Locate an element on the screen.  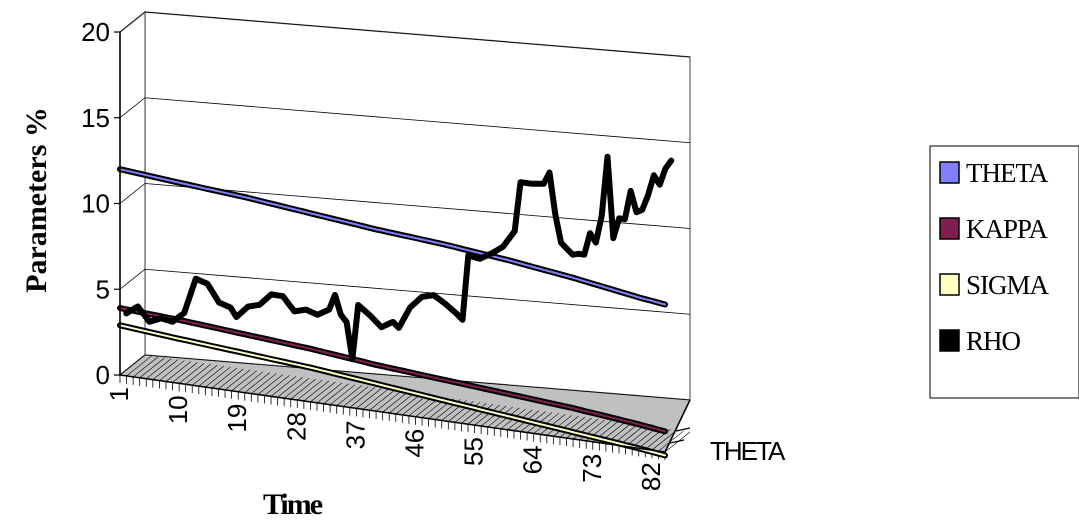
x-tick-label: 73 is located at coordinates (592, 468).